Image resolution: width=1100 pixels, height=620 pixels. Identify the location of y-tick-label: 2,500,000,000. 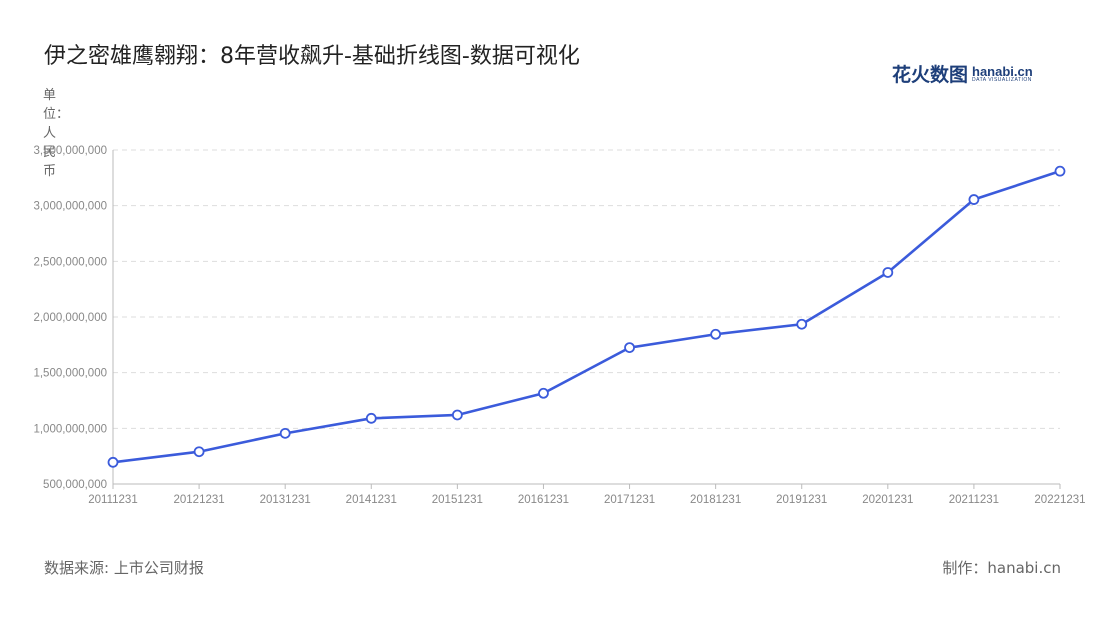
(70, 262).